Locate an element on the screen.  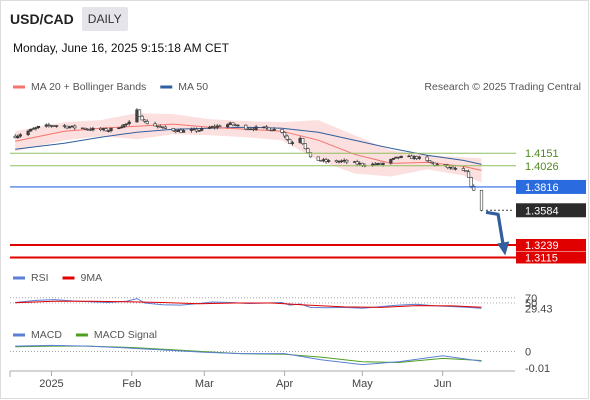
macd-zero-label: 0 is located at coordinates (528, 353).